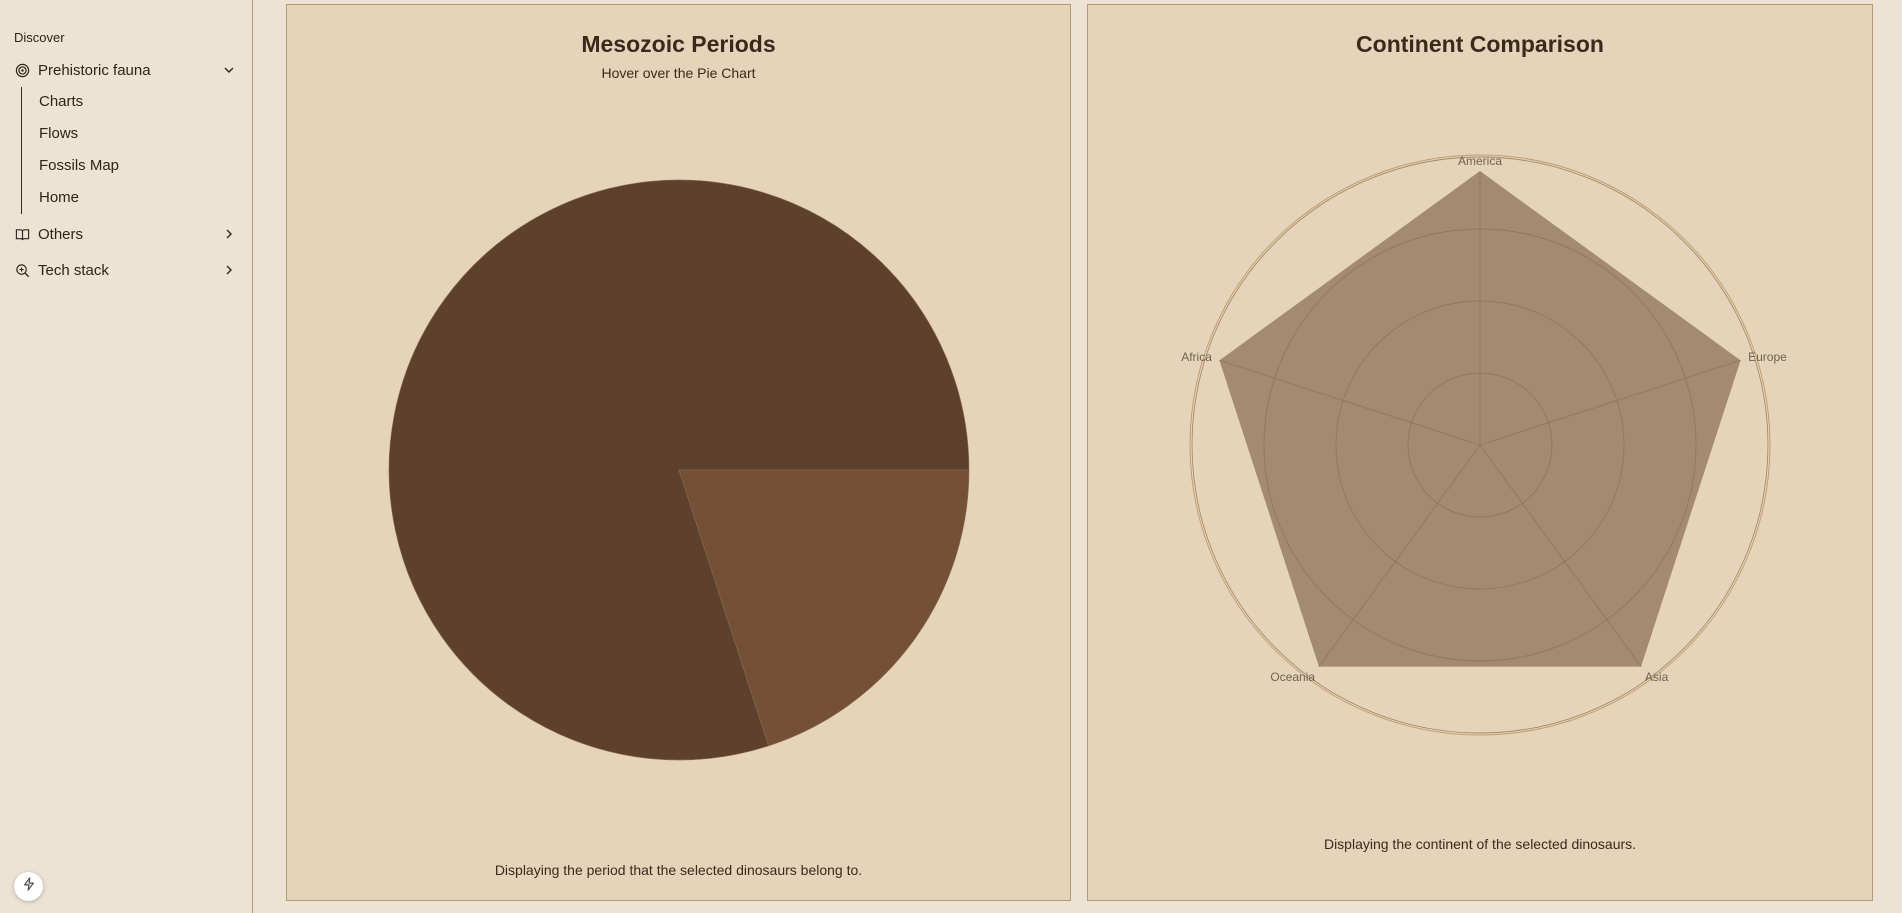 This screenshot has width=1902, height=913. Describe the element at coordinates (22, 234) in the screenshot. I see `book-icon` at that location.